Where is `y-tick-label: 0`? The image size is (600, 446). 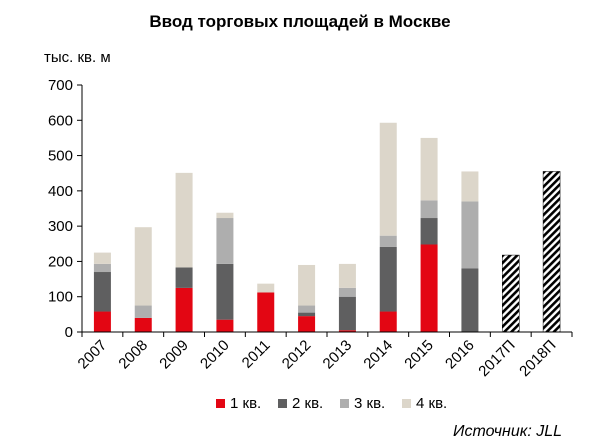
y-tick-label: 0 is located at coordinates (69, 332).